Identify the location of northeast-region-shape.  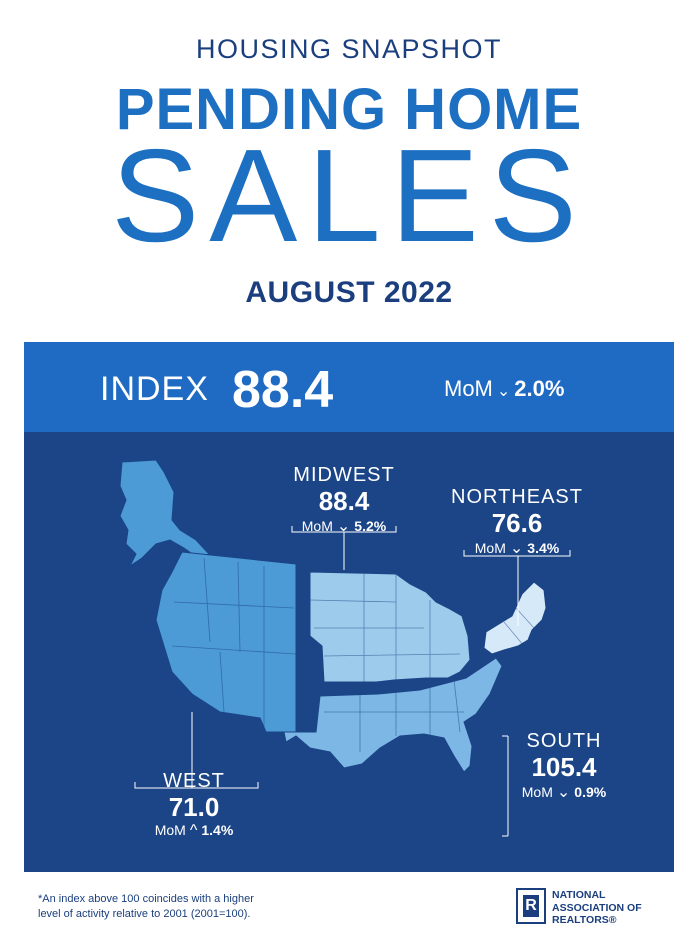
(515, 618).